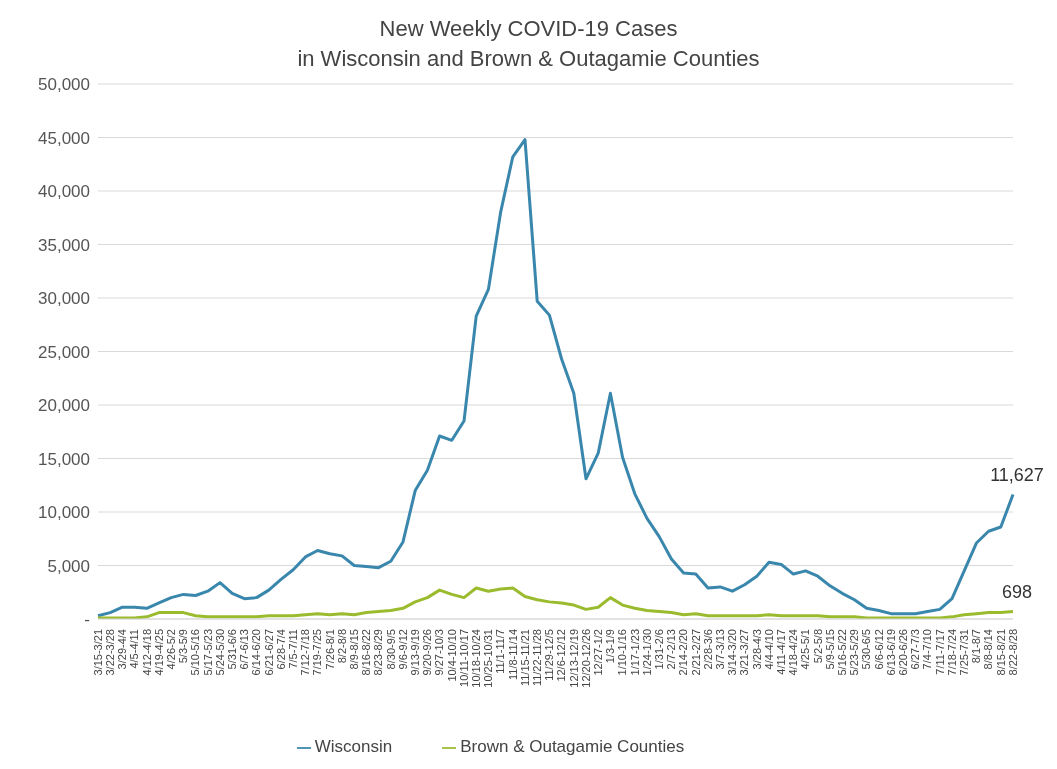 This screenshot has height=769, width=1057. Describe the element at coordinates (829, 649) in the screenshot. I see `x-tick-label: 5/9-5/15` at that location.